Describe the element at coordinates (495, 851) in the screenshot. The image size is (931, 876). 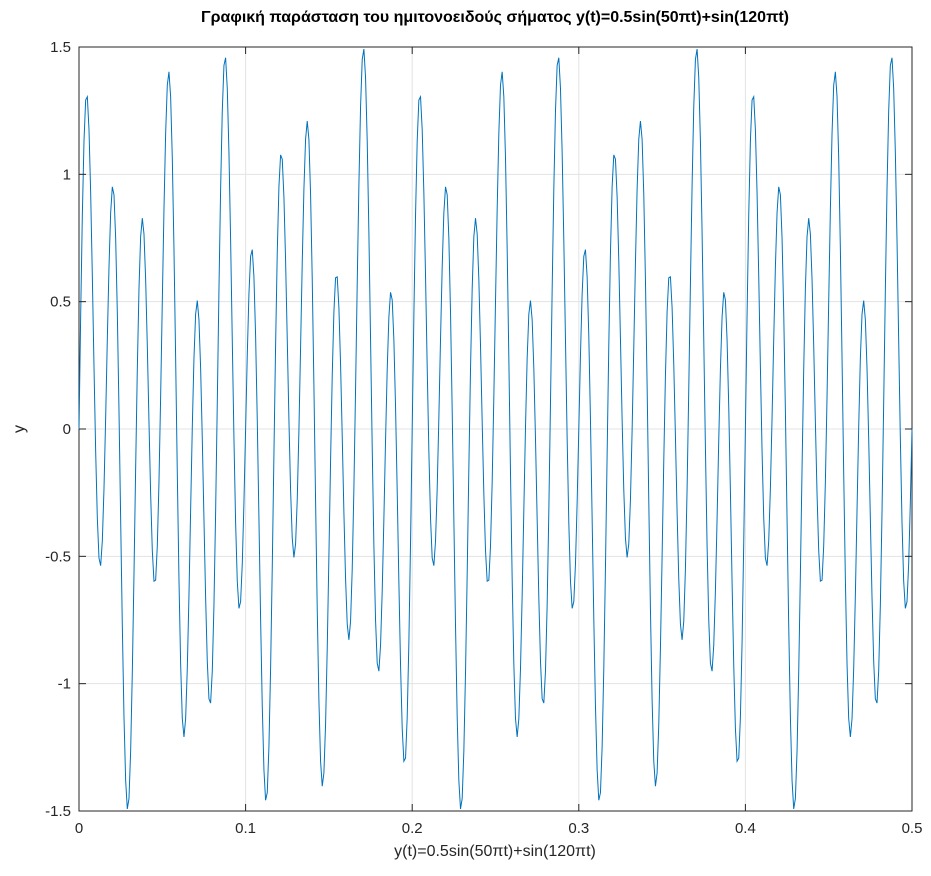
I see `x-axis-label: y(t)=0.5sin(50πt)+sin(120πt)` at that location.